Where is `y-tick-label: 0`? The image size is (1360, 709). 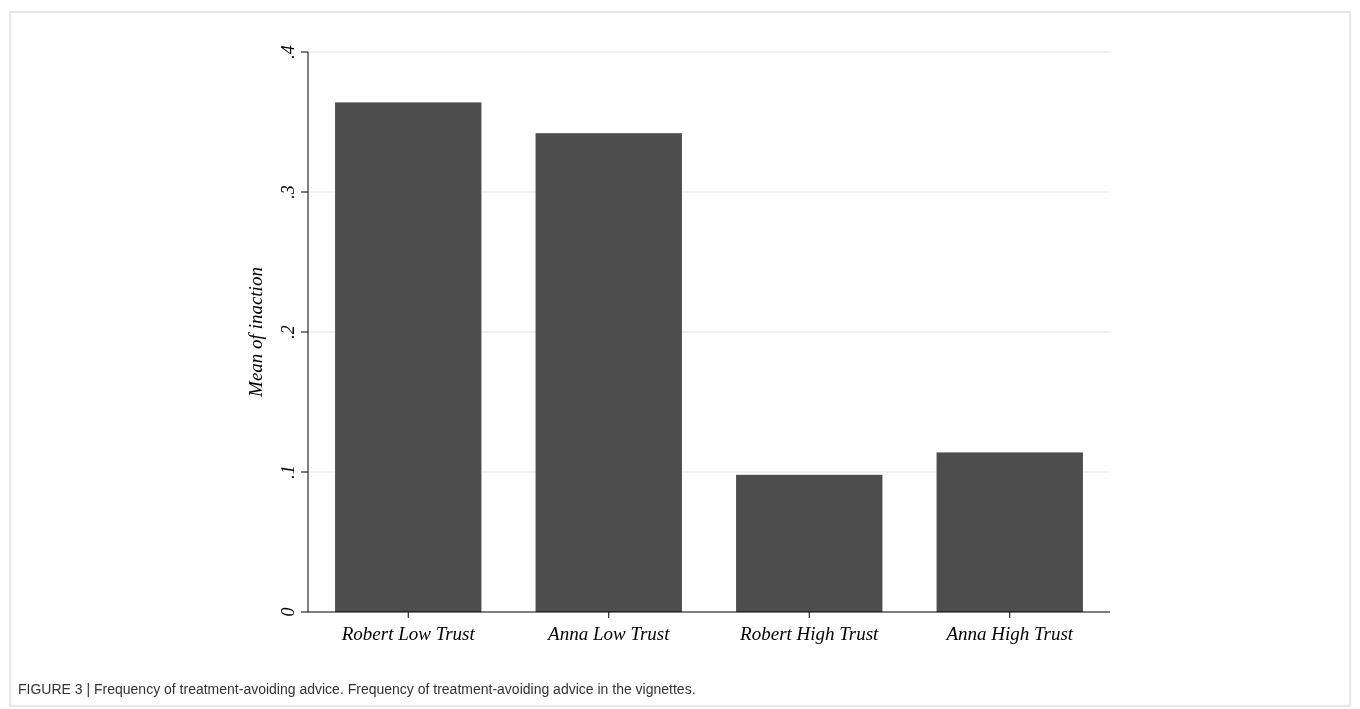
y-tick-label: 0 is located at coordinates (288, 612).